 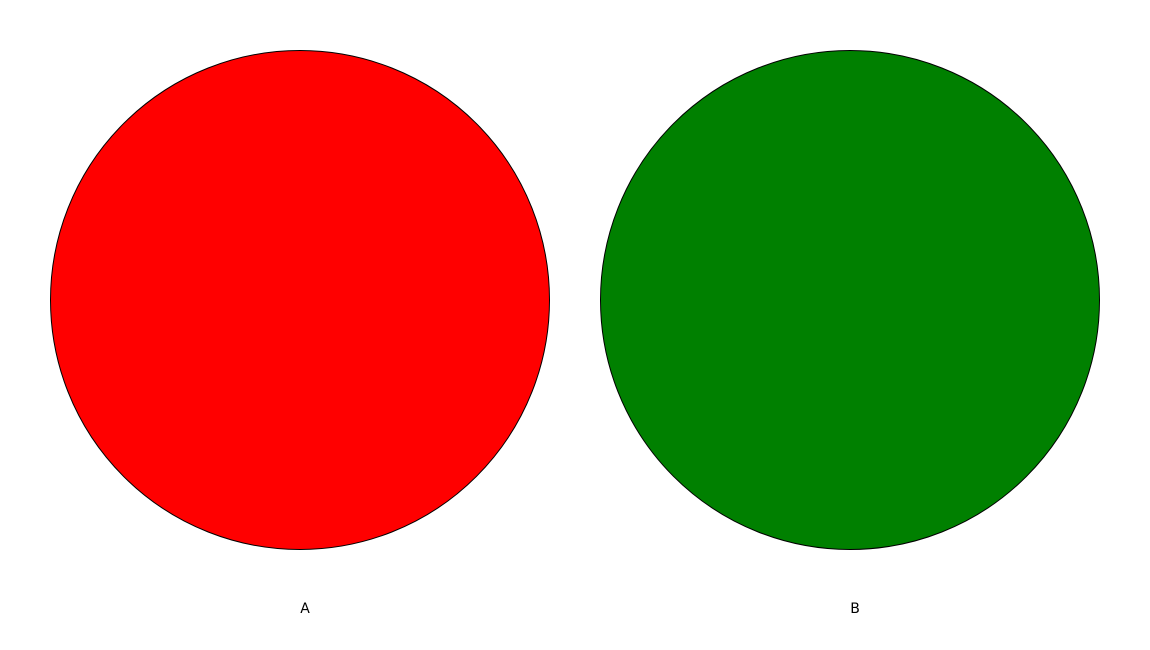 What do you see at coordinates (855, 609) in the screenshot?
I see `label-b: B` at bounding box center [855, 609].